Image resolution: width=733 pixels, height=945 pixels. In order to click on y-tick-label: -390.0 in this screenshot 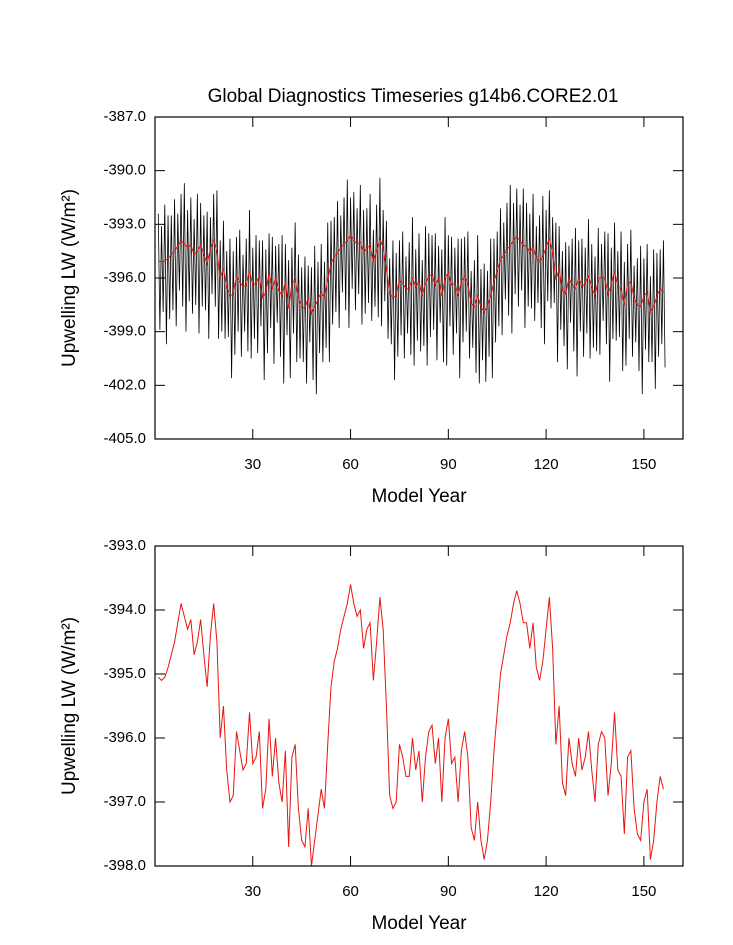, I will do `click(124, 170)`.